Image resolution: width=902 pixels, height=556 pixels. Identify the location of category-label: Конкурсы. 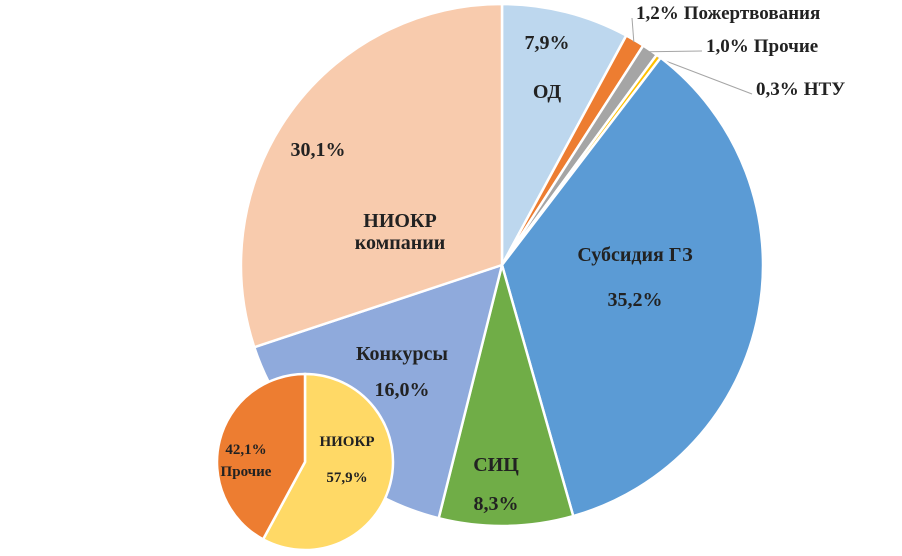
(402, 354).